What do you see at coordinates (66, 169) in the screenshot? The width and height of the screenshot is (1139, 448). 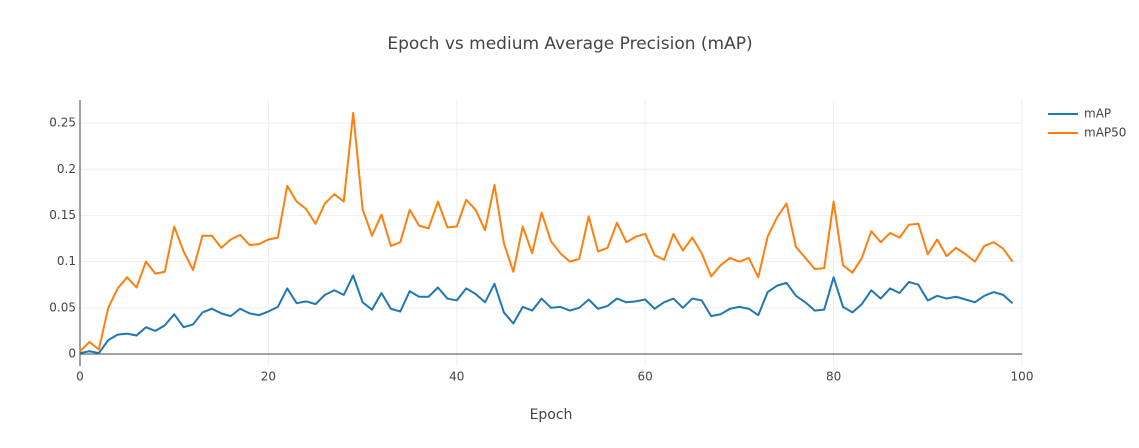 I see `y-tick-label: 0.2` at bounding box center [66, 169].